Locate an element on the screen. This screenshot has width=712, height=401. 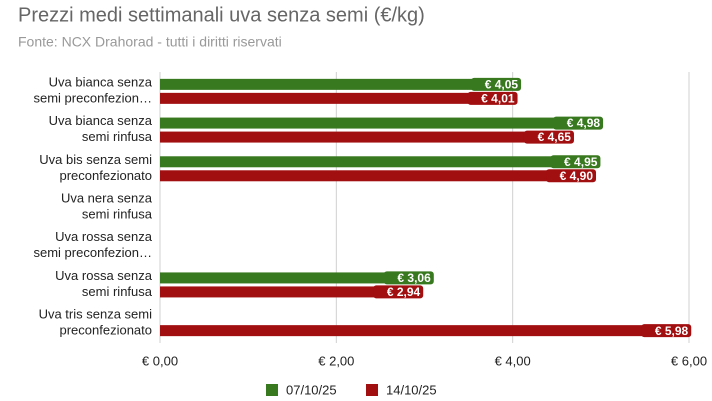
y-tick-label: Uva bianca senza semi rinfusa is located at coordinates (101, 129).